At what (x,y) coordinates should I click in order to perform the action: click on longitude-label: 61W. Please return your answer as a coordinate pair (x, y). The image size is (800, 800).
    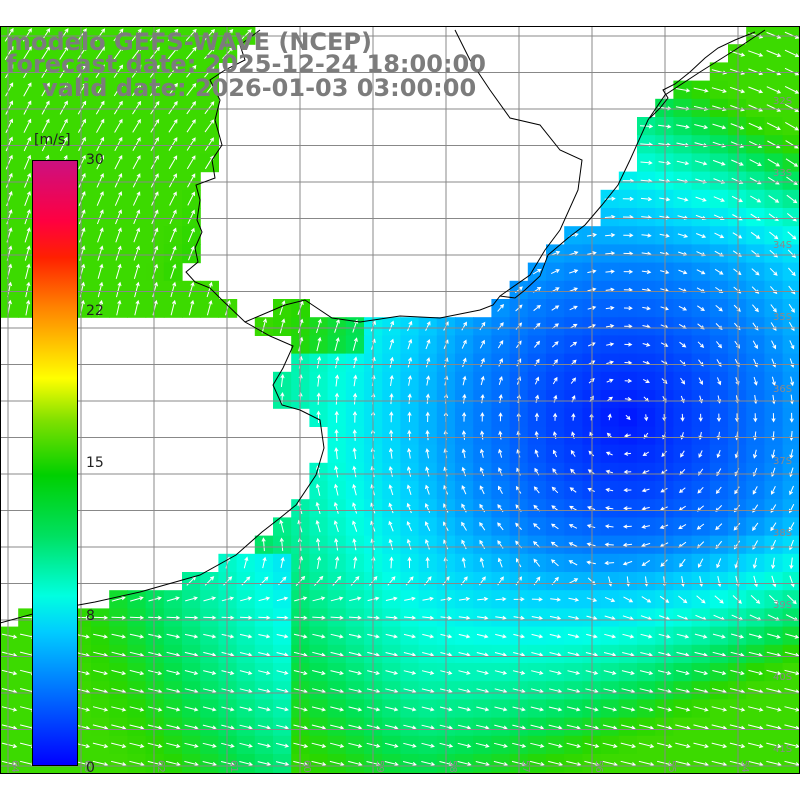
    Looking at the image, I should click on (233, 771).